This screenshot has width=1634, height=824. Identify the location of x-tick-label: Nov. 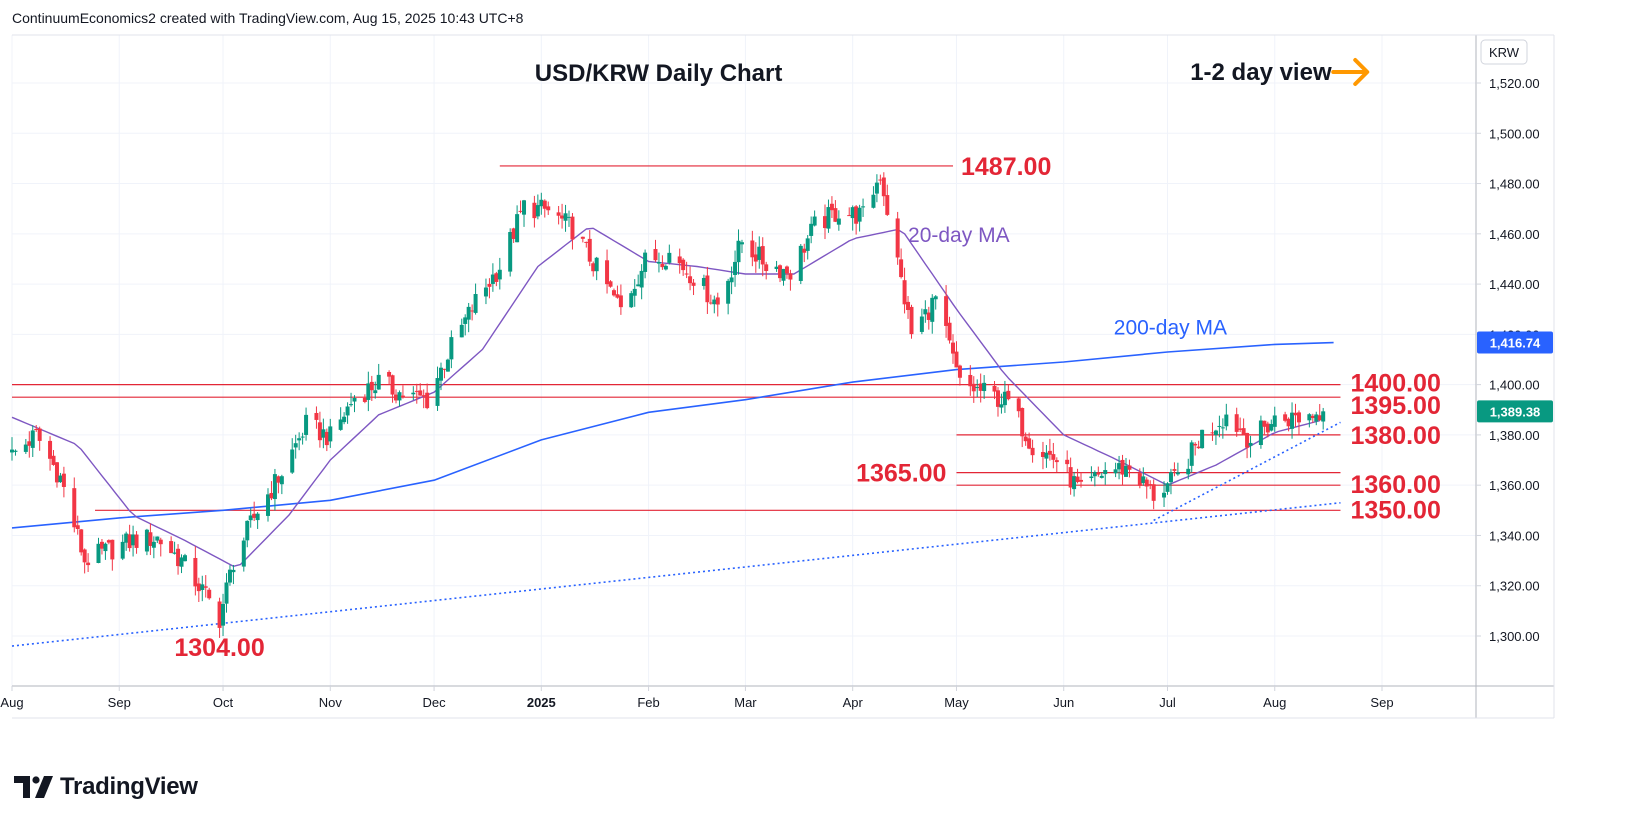
(331, 702).